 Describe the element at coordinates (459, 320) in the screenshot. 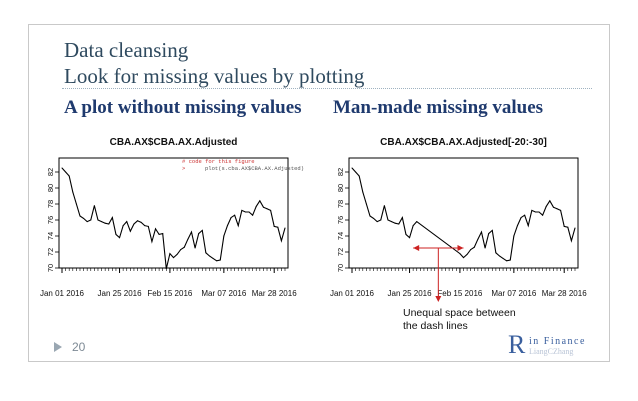

I see `missing-values-annotation: Unequal space between the dash lines` at that location.